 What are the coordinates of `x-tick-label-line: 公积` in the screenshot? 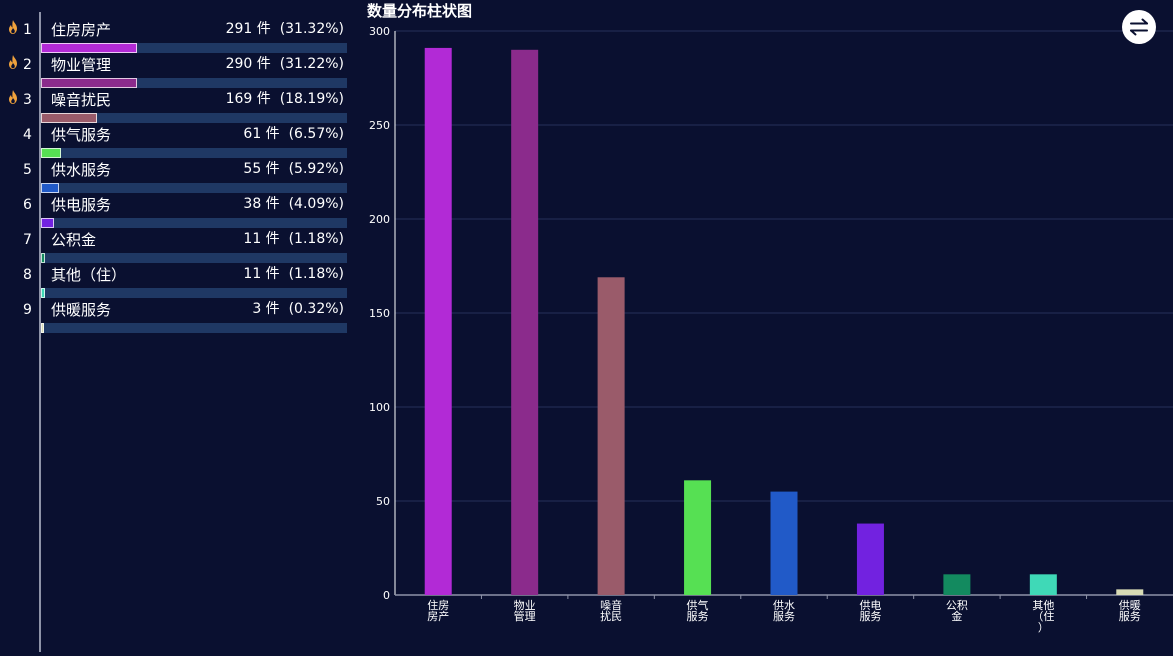 It's located at (957, 605).